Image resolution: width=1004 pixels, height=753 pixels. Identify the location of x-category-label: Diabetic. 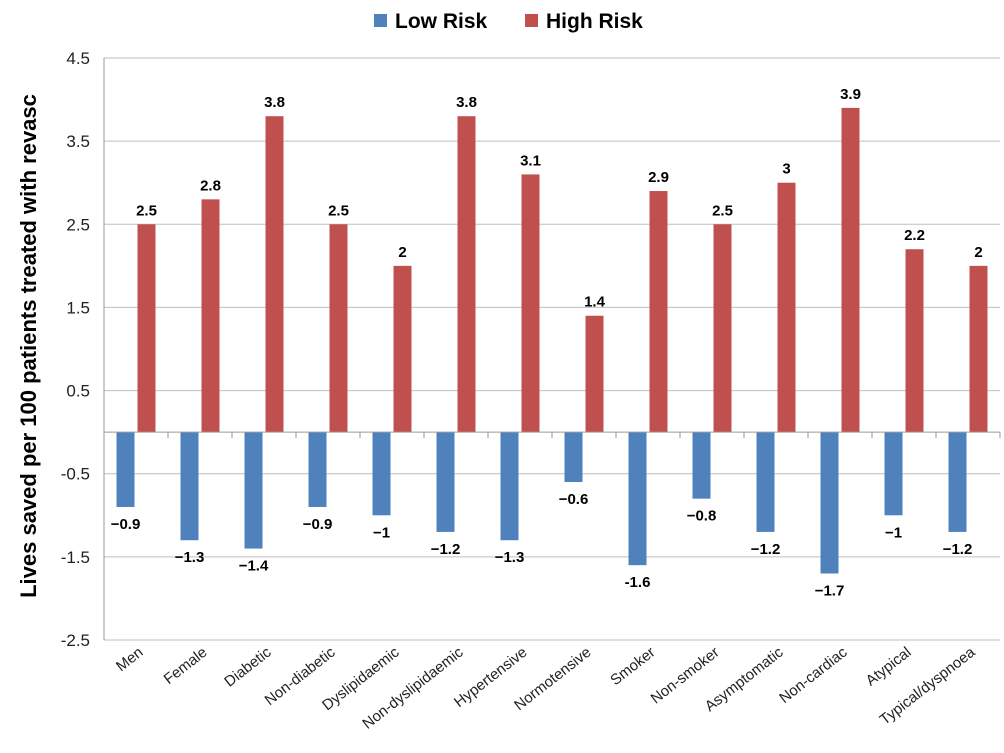
(248, 666).